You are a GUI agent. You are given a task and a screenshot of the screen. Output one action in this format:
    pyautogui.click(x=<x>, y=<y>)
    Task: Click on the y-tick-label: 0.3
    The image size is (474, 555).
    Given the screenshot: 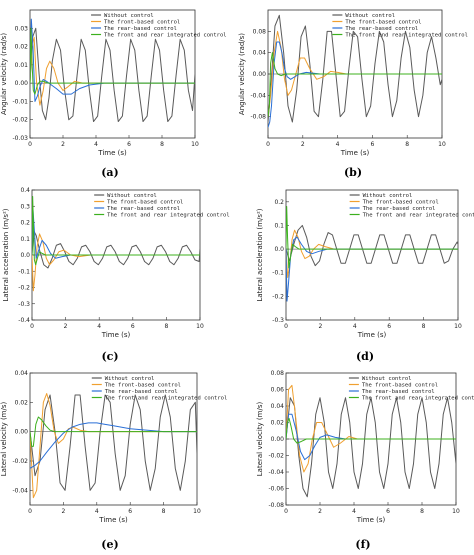 What is the action you would take?
    pyautogui.click(x=25, y=206)
    